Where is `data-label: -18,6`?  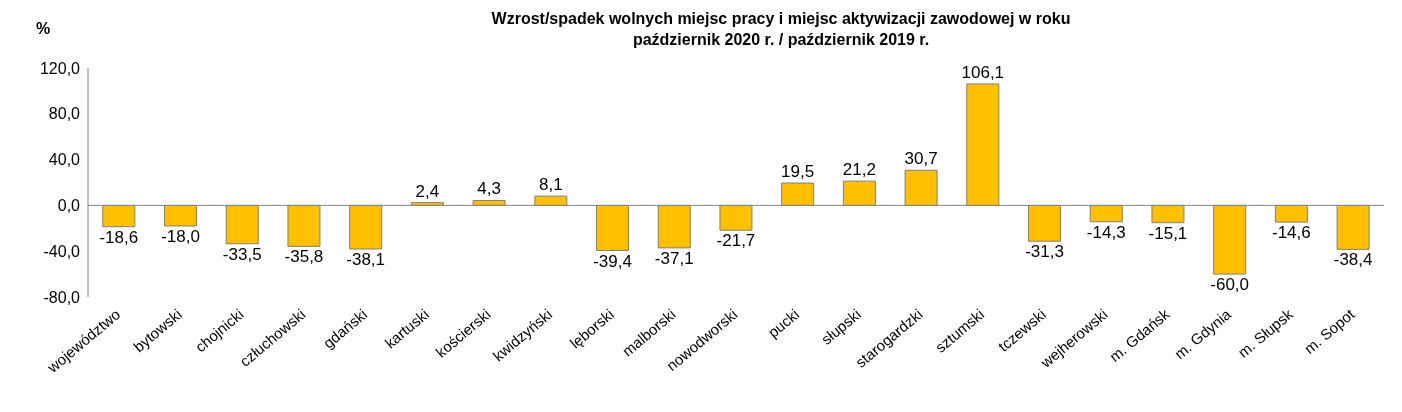
data-label: -18,6 is located at coordinates (119, 237).